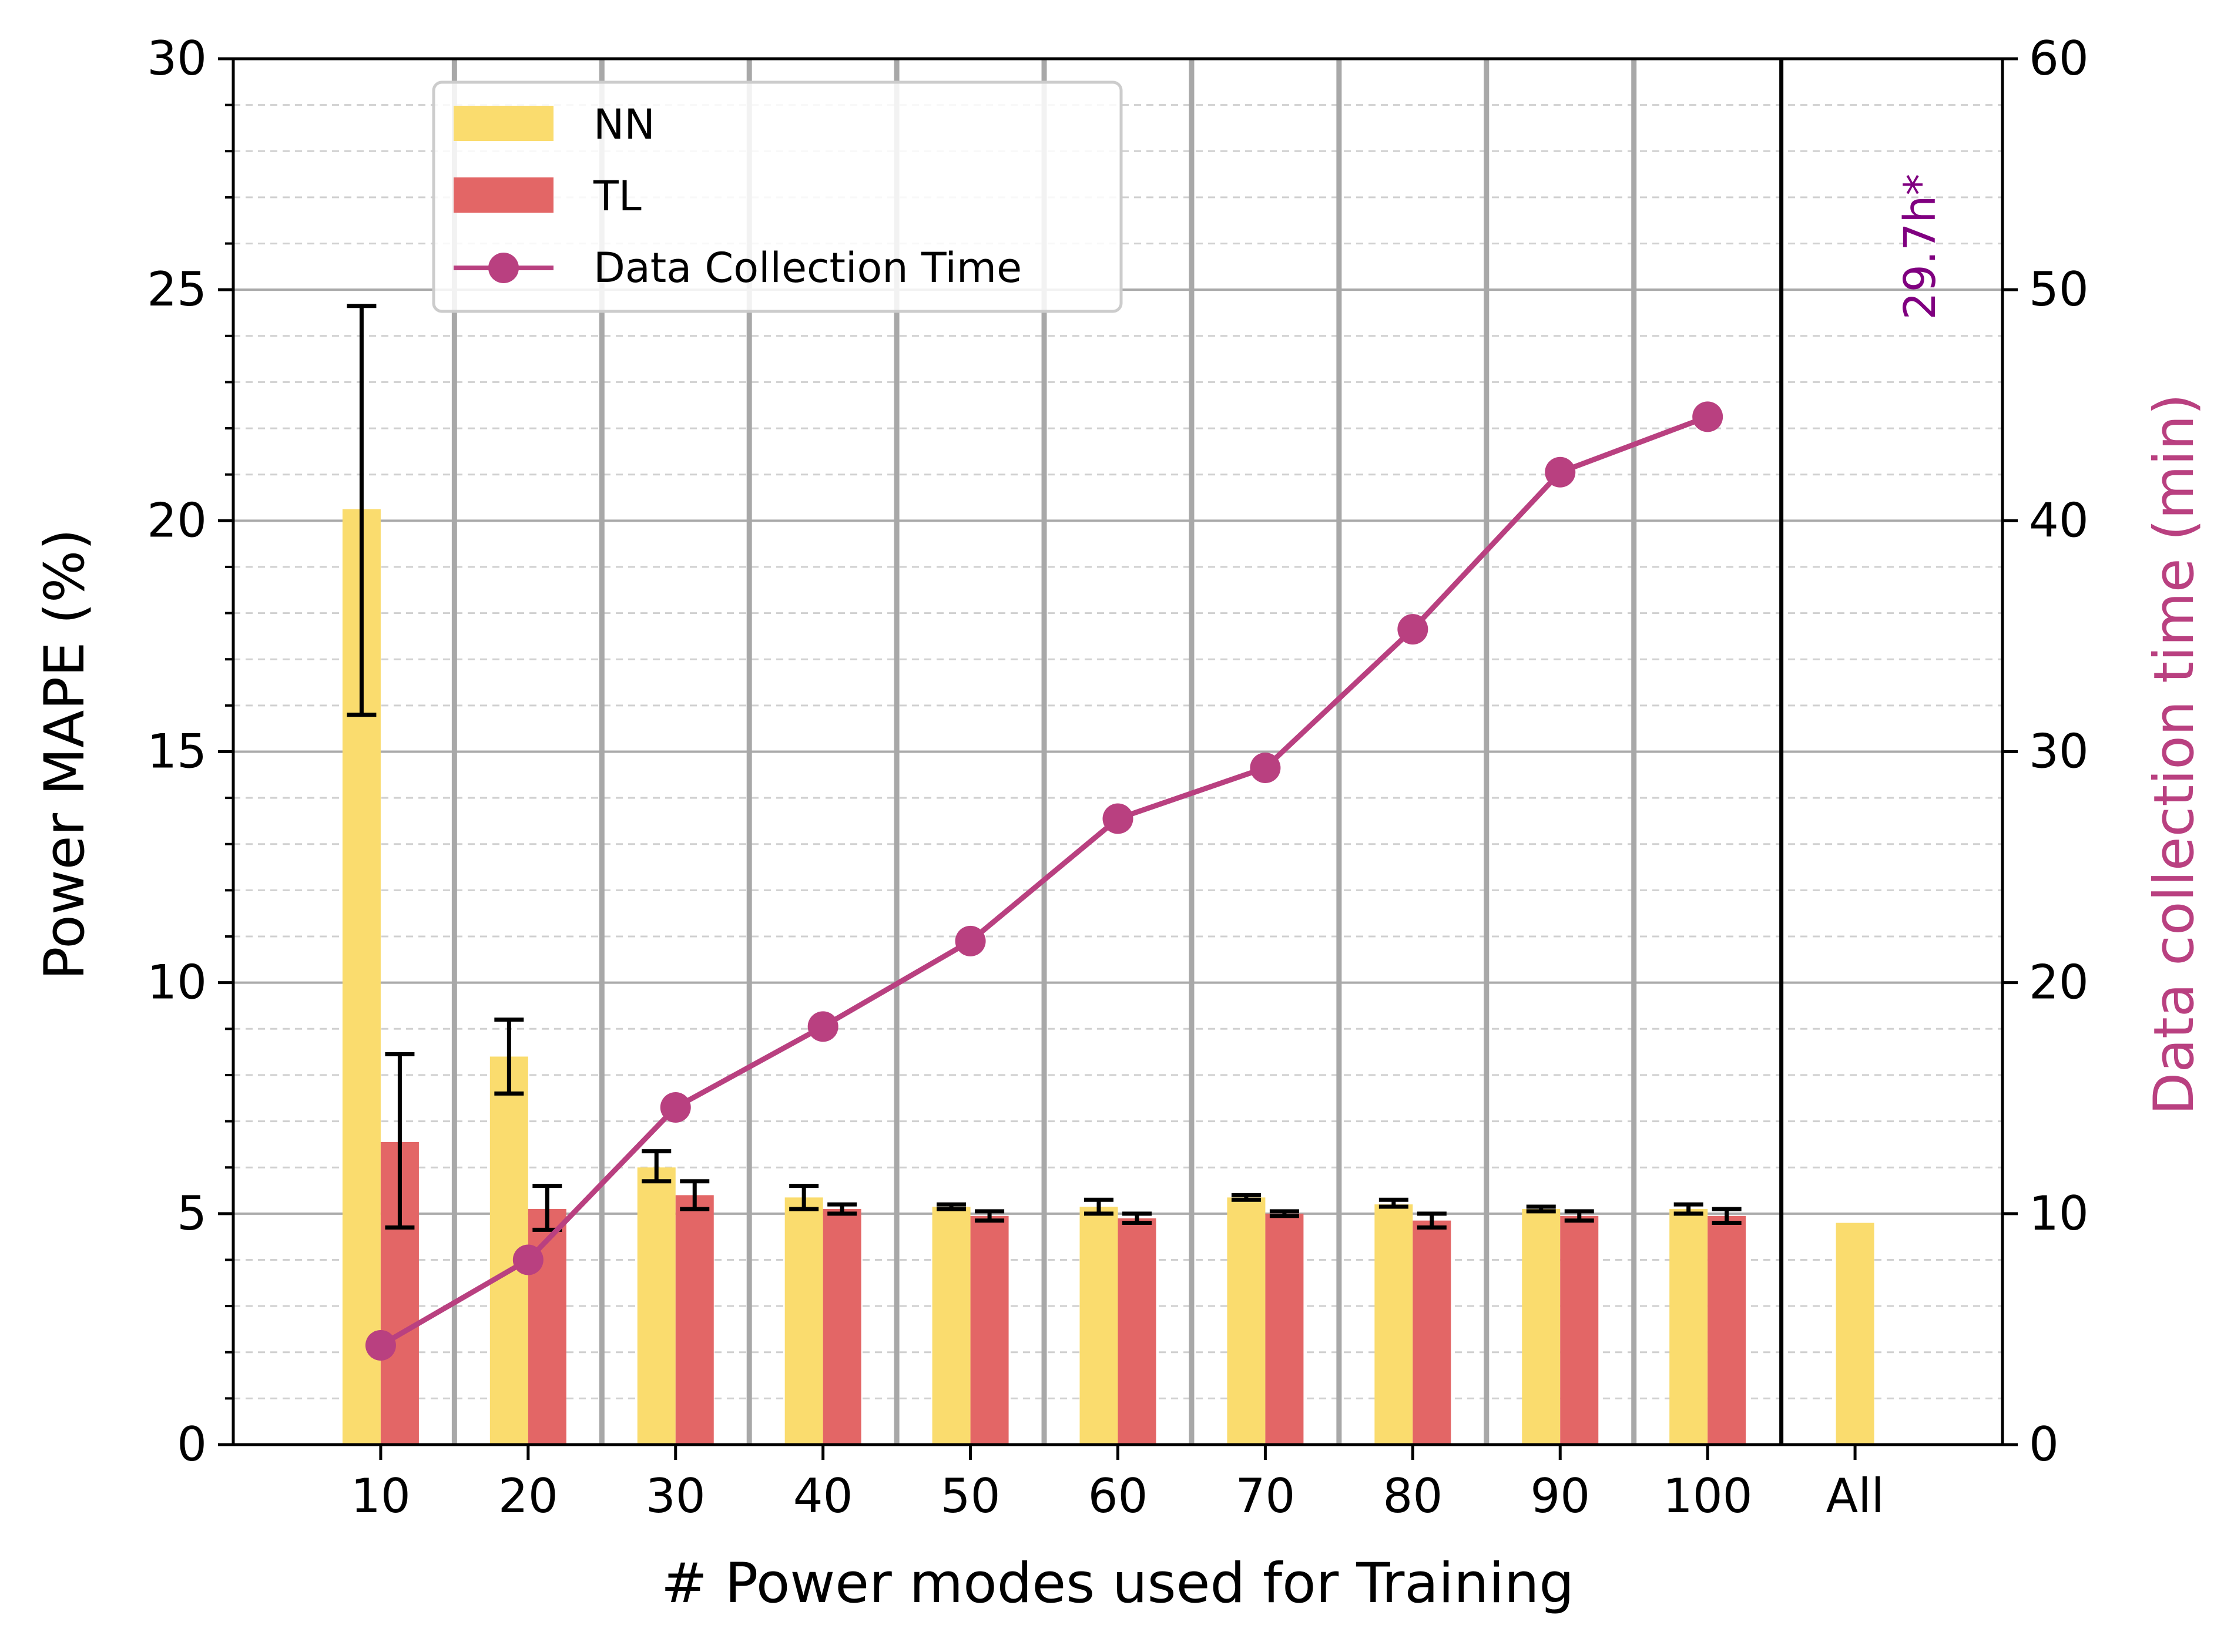 Image resolution: width=2224 pixels, height=1652 pixels. I want to click on x-tick-label: 20, so click(528, 1496).